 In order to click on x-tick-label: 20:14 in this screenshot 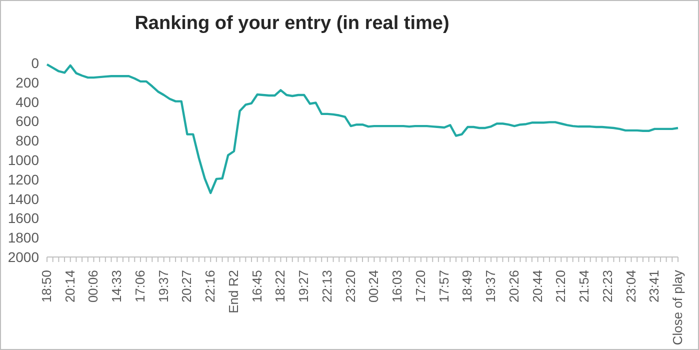, I will do `click(70, 286)`.